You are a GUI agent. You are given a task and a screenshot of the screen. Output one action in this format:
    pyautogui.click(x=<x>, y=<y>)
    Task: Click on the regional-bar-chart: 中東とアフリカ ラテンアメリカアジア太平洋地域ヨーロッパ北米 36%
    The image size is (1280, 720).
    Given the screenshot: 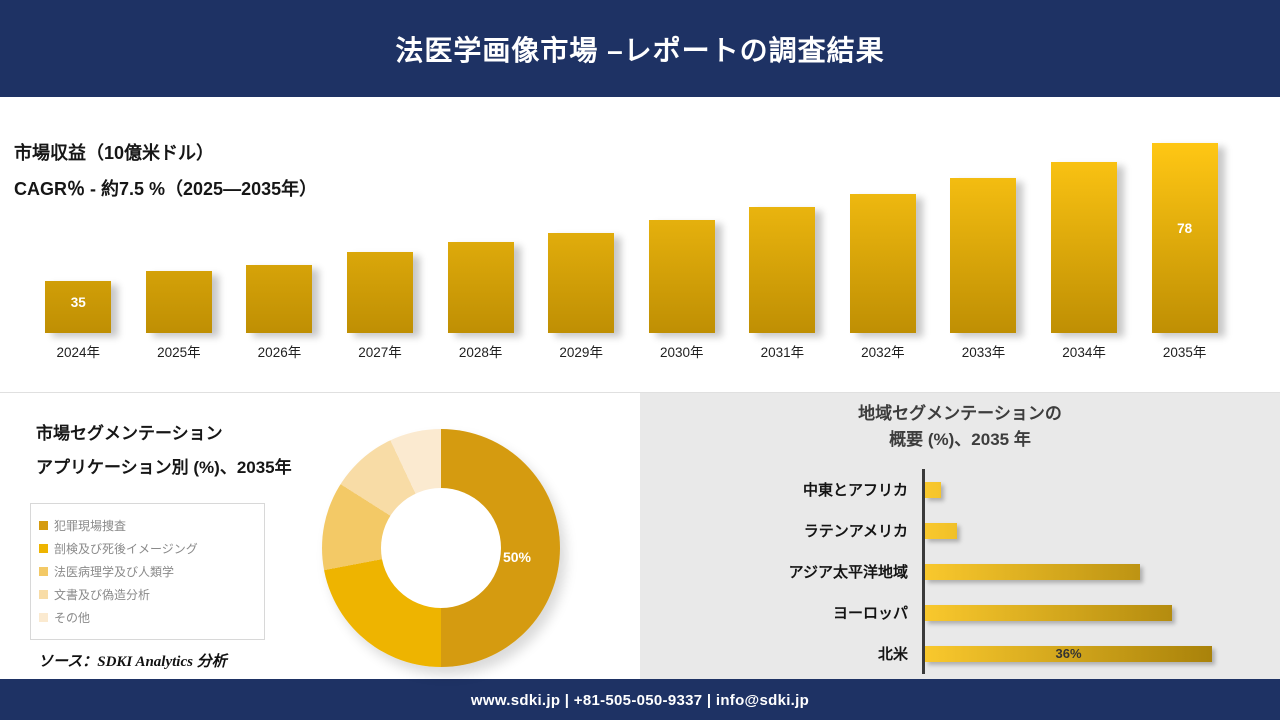 What is the action you would take?
    pyautogui.click(x=952, y=571)
    